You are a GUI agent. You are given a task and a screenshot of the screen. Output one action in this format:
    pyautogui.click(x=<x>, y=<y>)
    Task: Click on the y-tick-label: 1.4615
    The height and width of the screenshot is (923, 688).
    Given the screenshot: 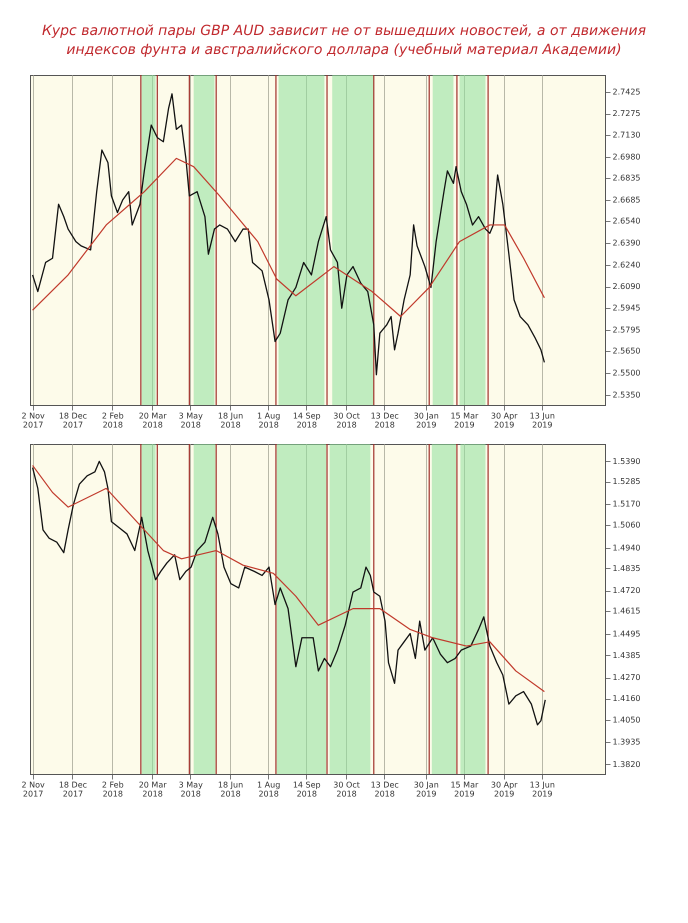 What is the action you would take?
    pyautogui.click(x=626, y=611)
    